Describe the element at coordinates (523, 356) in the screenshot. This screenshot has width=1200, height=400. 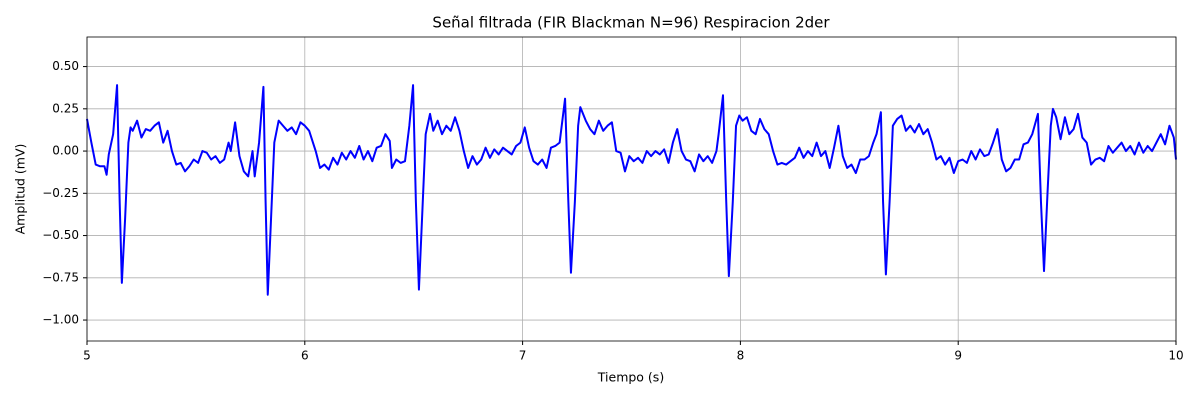
I see `x-tick-label: 7` at that location.